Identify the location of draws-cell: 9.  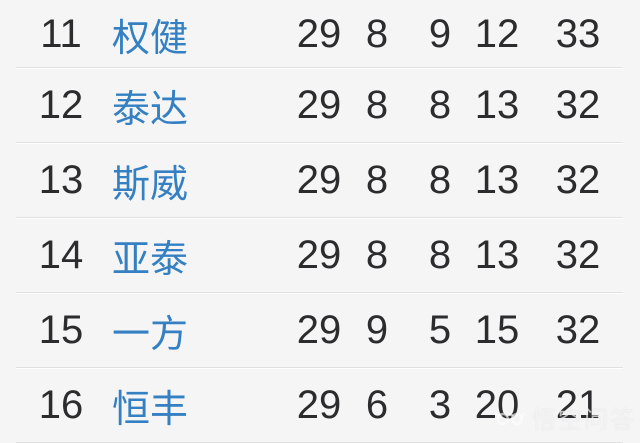
(440, 33).